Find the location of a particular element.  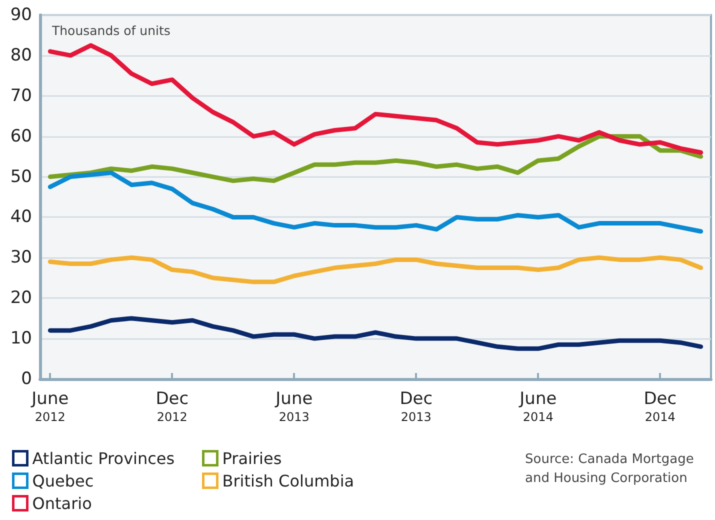

legend-label: British Columbia is located at coordinates (288, 480).